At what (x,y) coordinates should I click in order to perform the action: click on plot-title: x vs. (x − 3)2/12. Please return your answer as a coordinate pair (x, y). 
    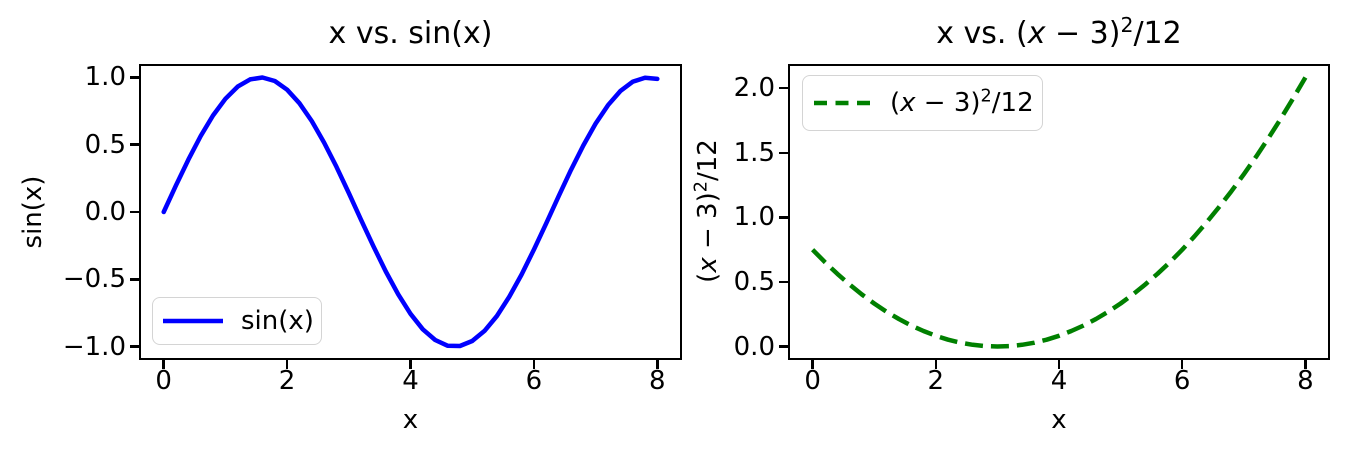
    Looking at the image, I should click on (1059, 32).